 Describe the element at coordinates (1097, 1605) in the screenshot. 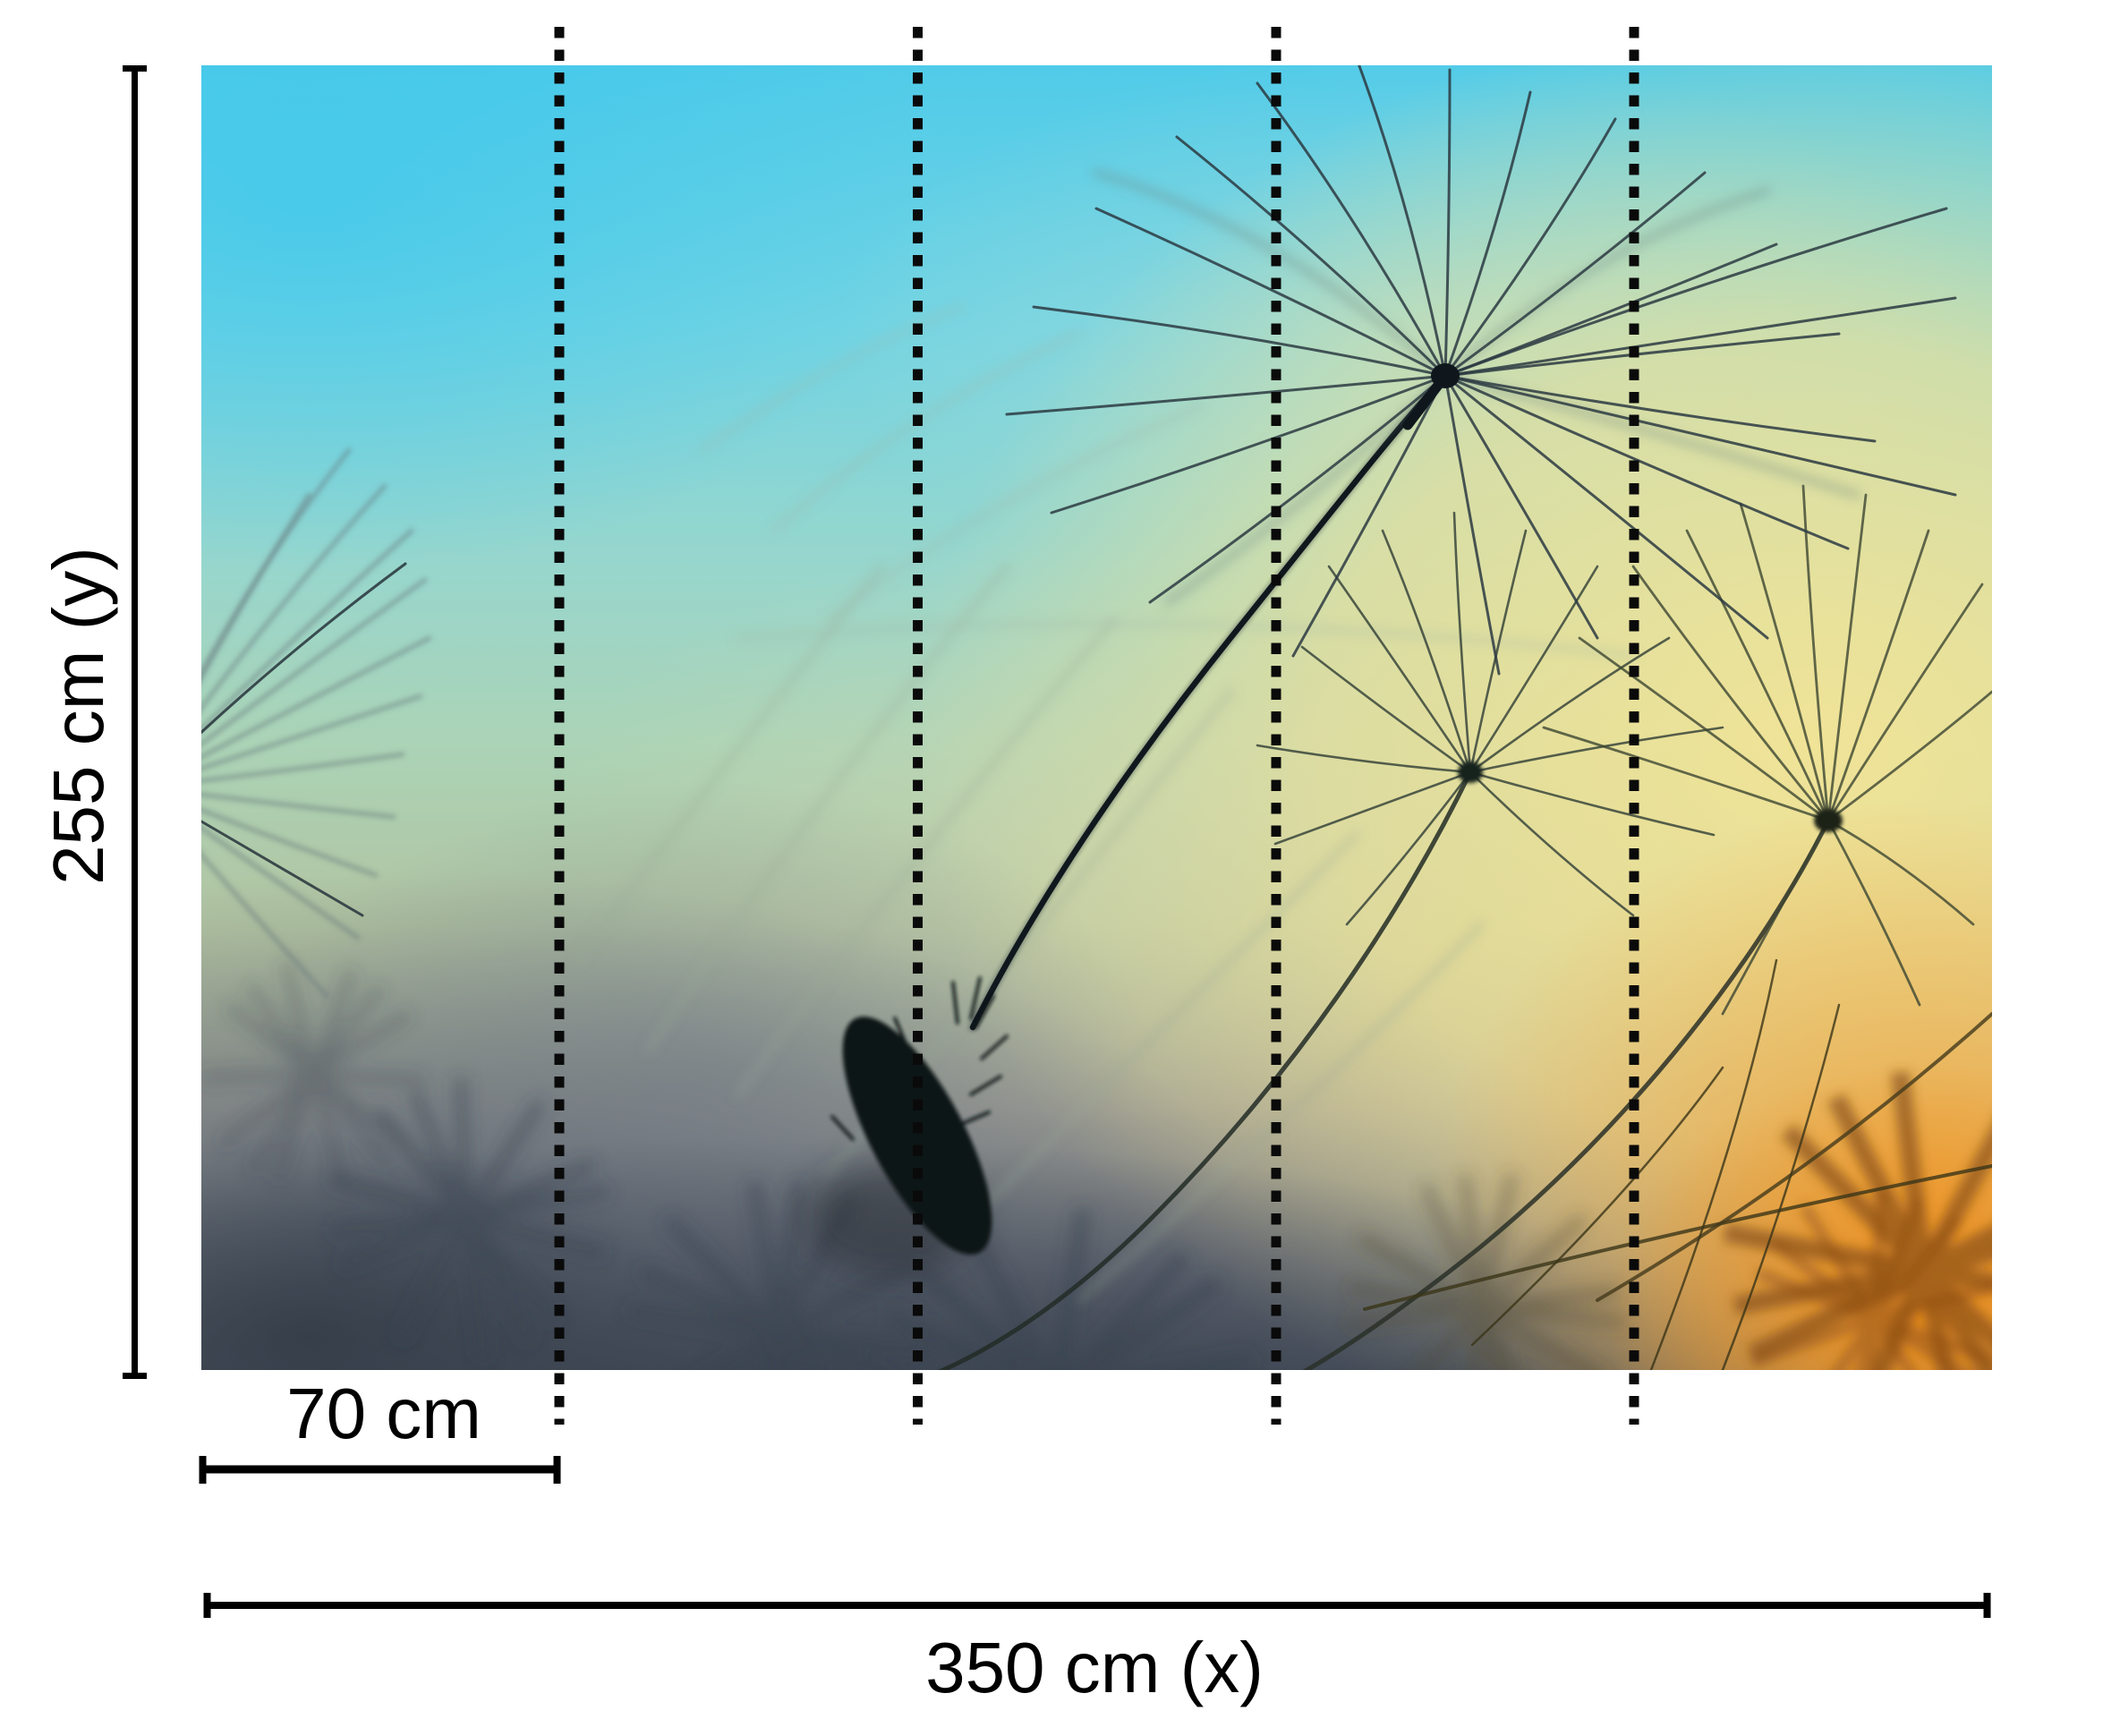

I see `total-width-measure-line` at that location.